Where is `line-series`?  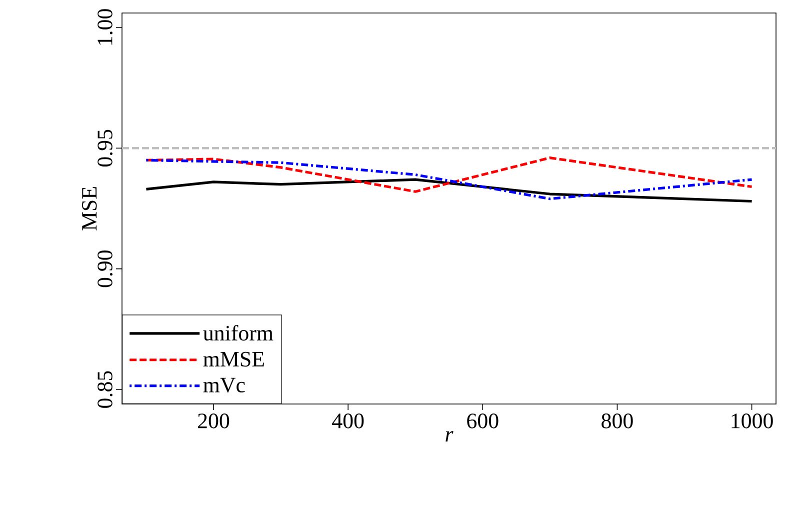 line-series is located at coordinates (449, 190).